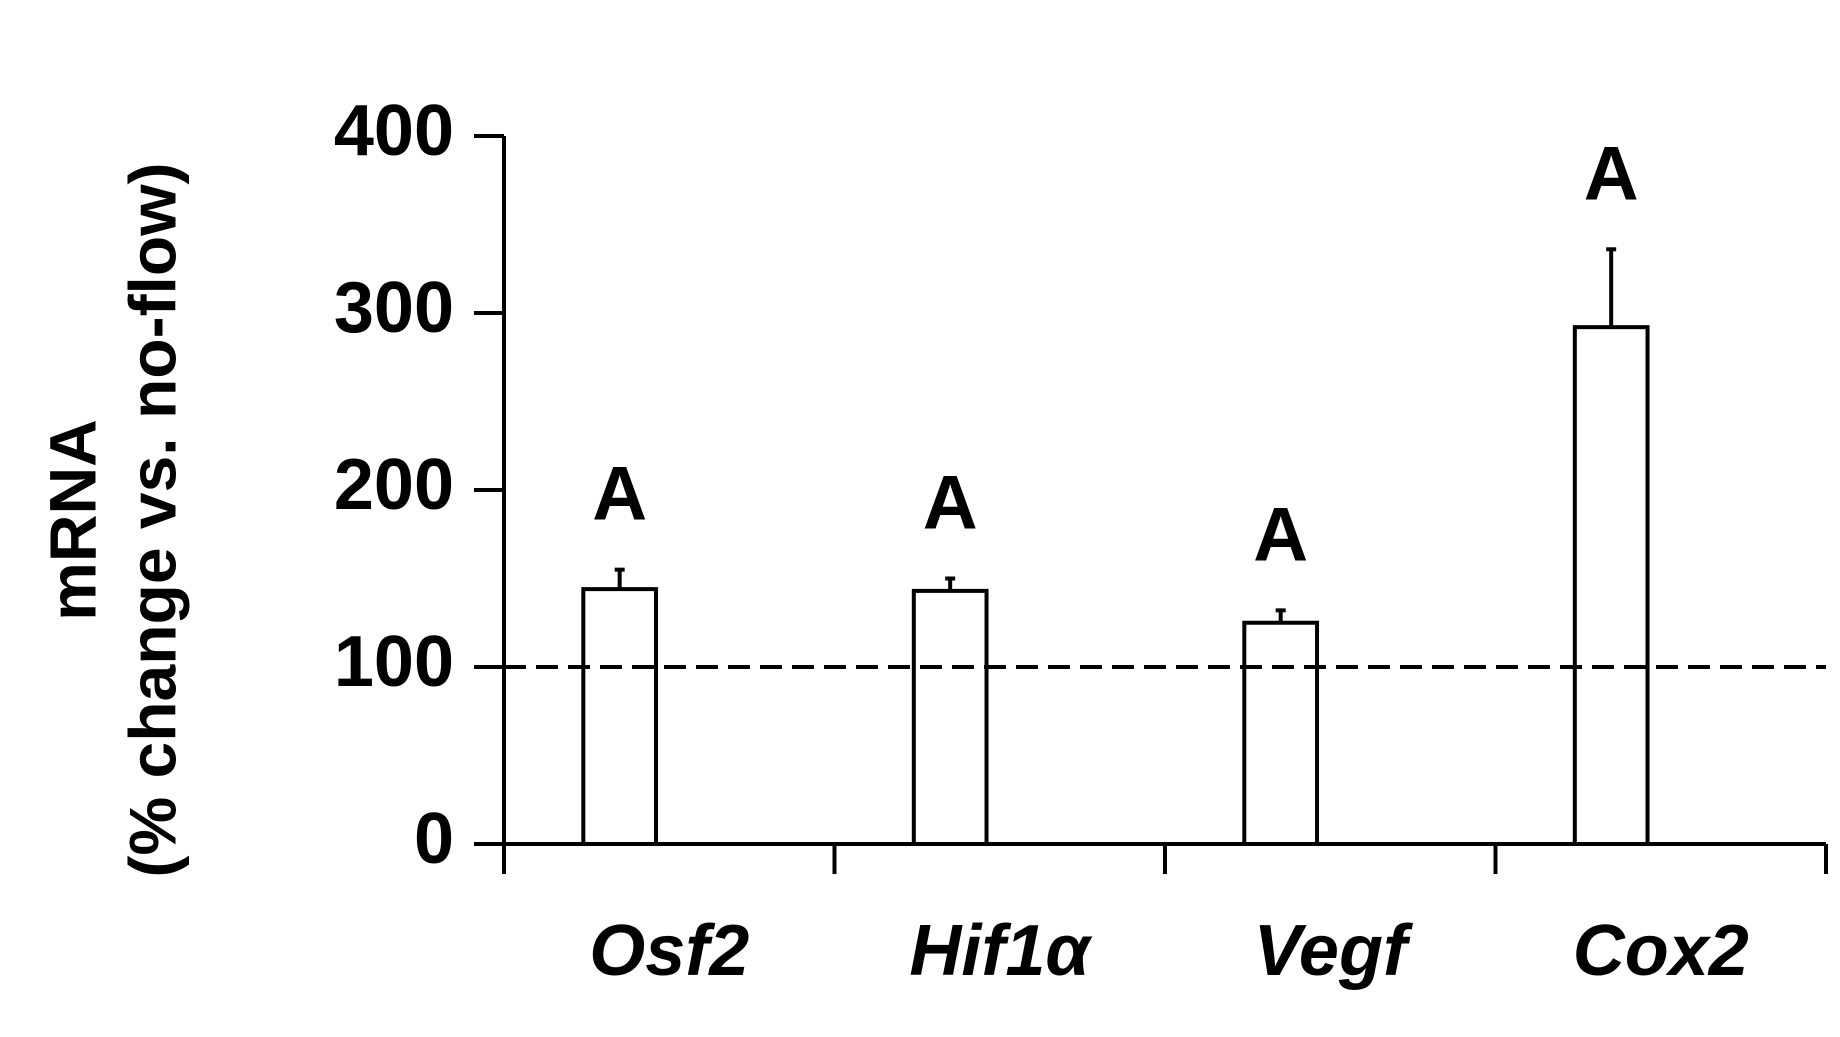 Image resolution: width=1840 pixels, height=1037 pixels. I want to click on x-tick-label: Vegf, so click(1333, 951).